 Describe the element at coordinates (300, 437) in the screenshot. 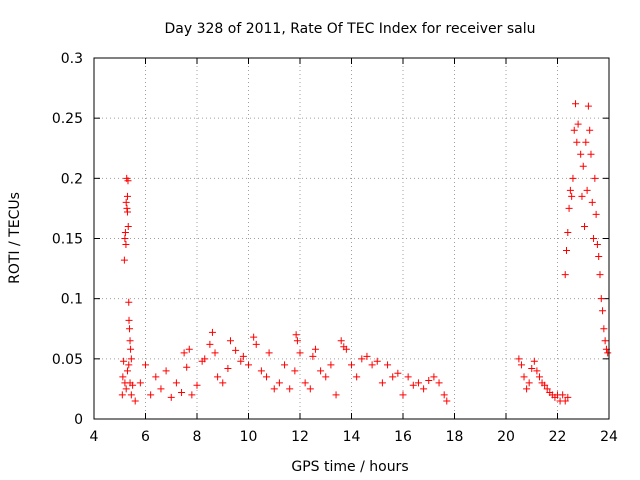

I see `x-tick-label: 12` at that location.